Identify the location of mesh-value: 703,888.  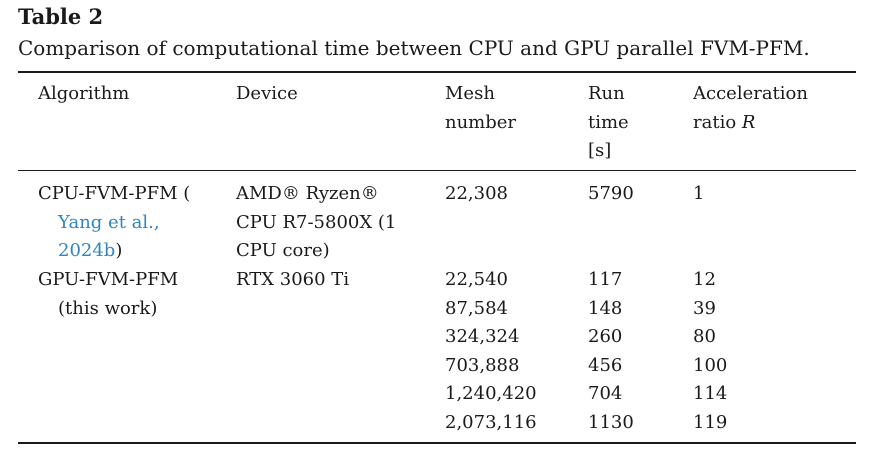
(482, 365).